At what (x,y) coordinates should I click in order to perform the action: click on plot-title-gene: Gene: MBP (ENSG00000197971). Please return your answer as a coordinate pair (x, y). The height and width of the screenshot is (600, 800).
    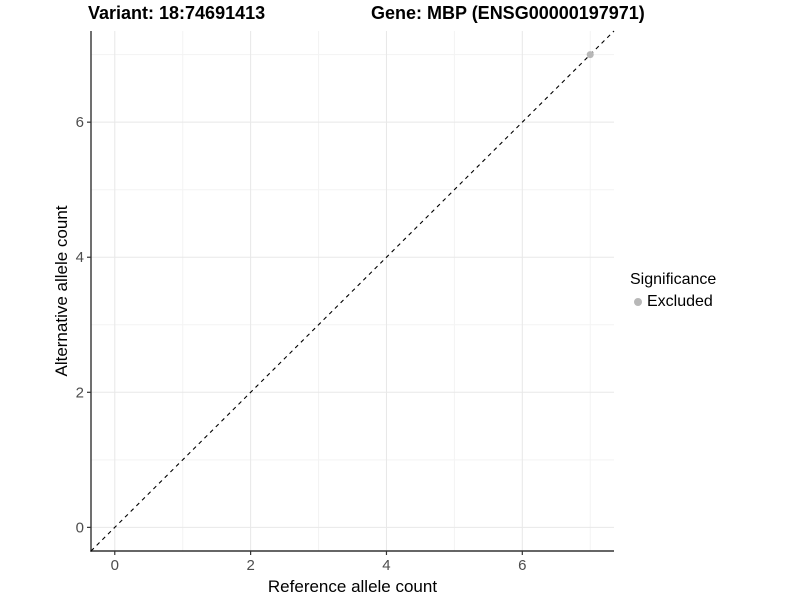
    Looking at the image, I should click on (508, 13).